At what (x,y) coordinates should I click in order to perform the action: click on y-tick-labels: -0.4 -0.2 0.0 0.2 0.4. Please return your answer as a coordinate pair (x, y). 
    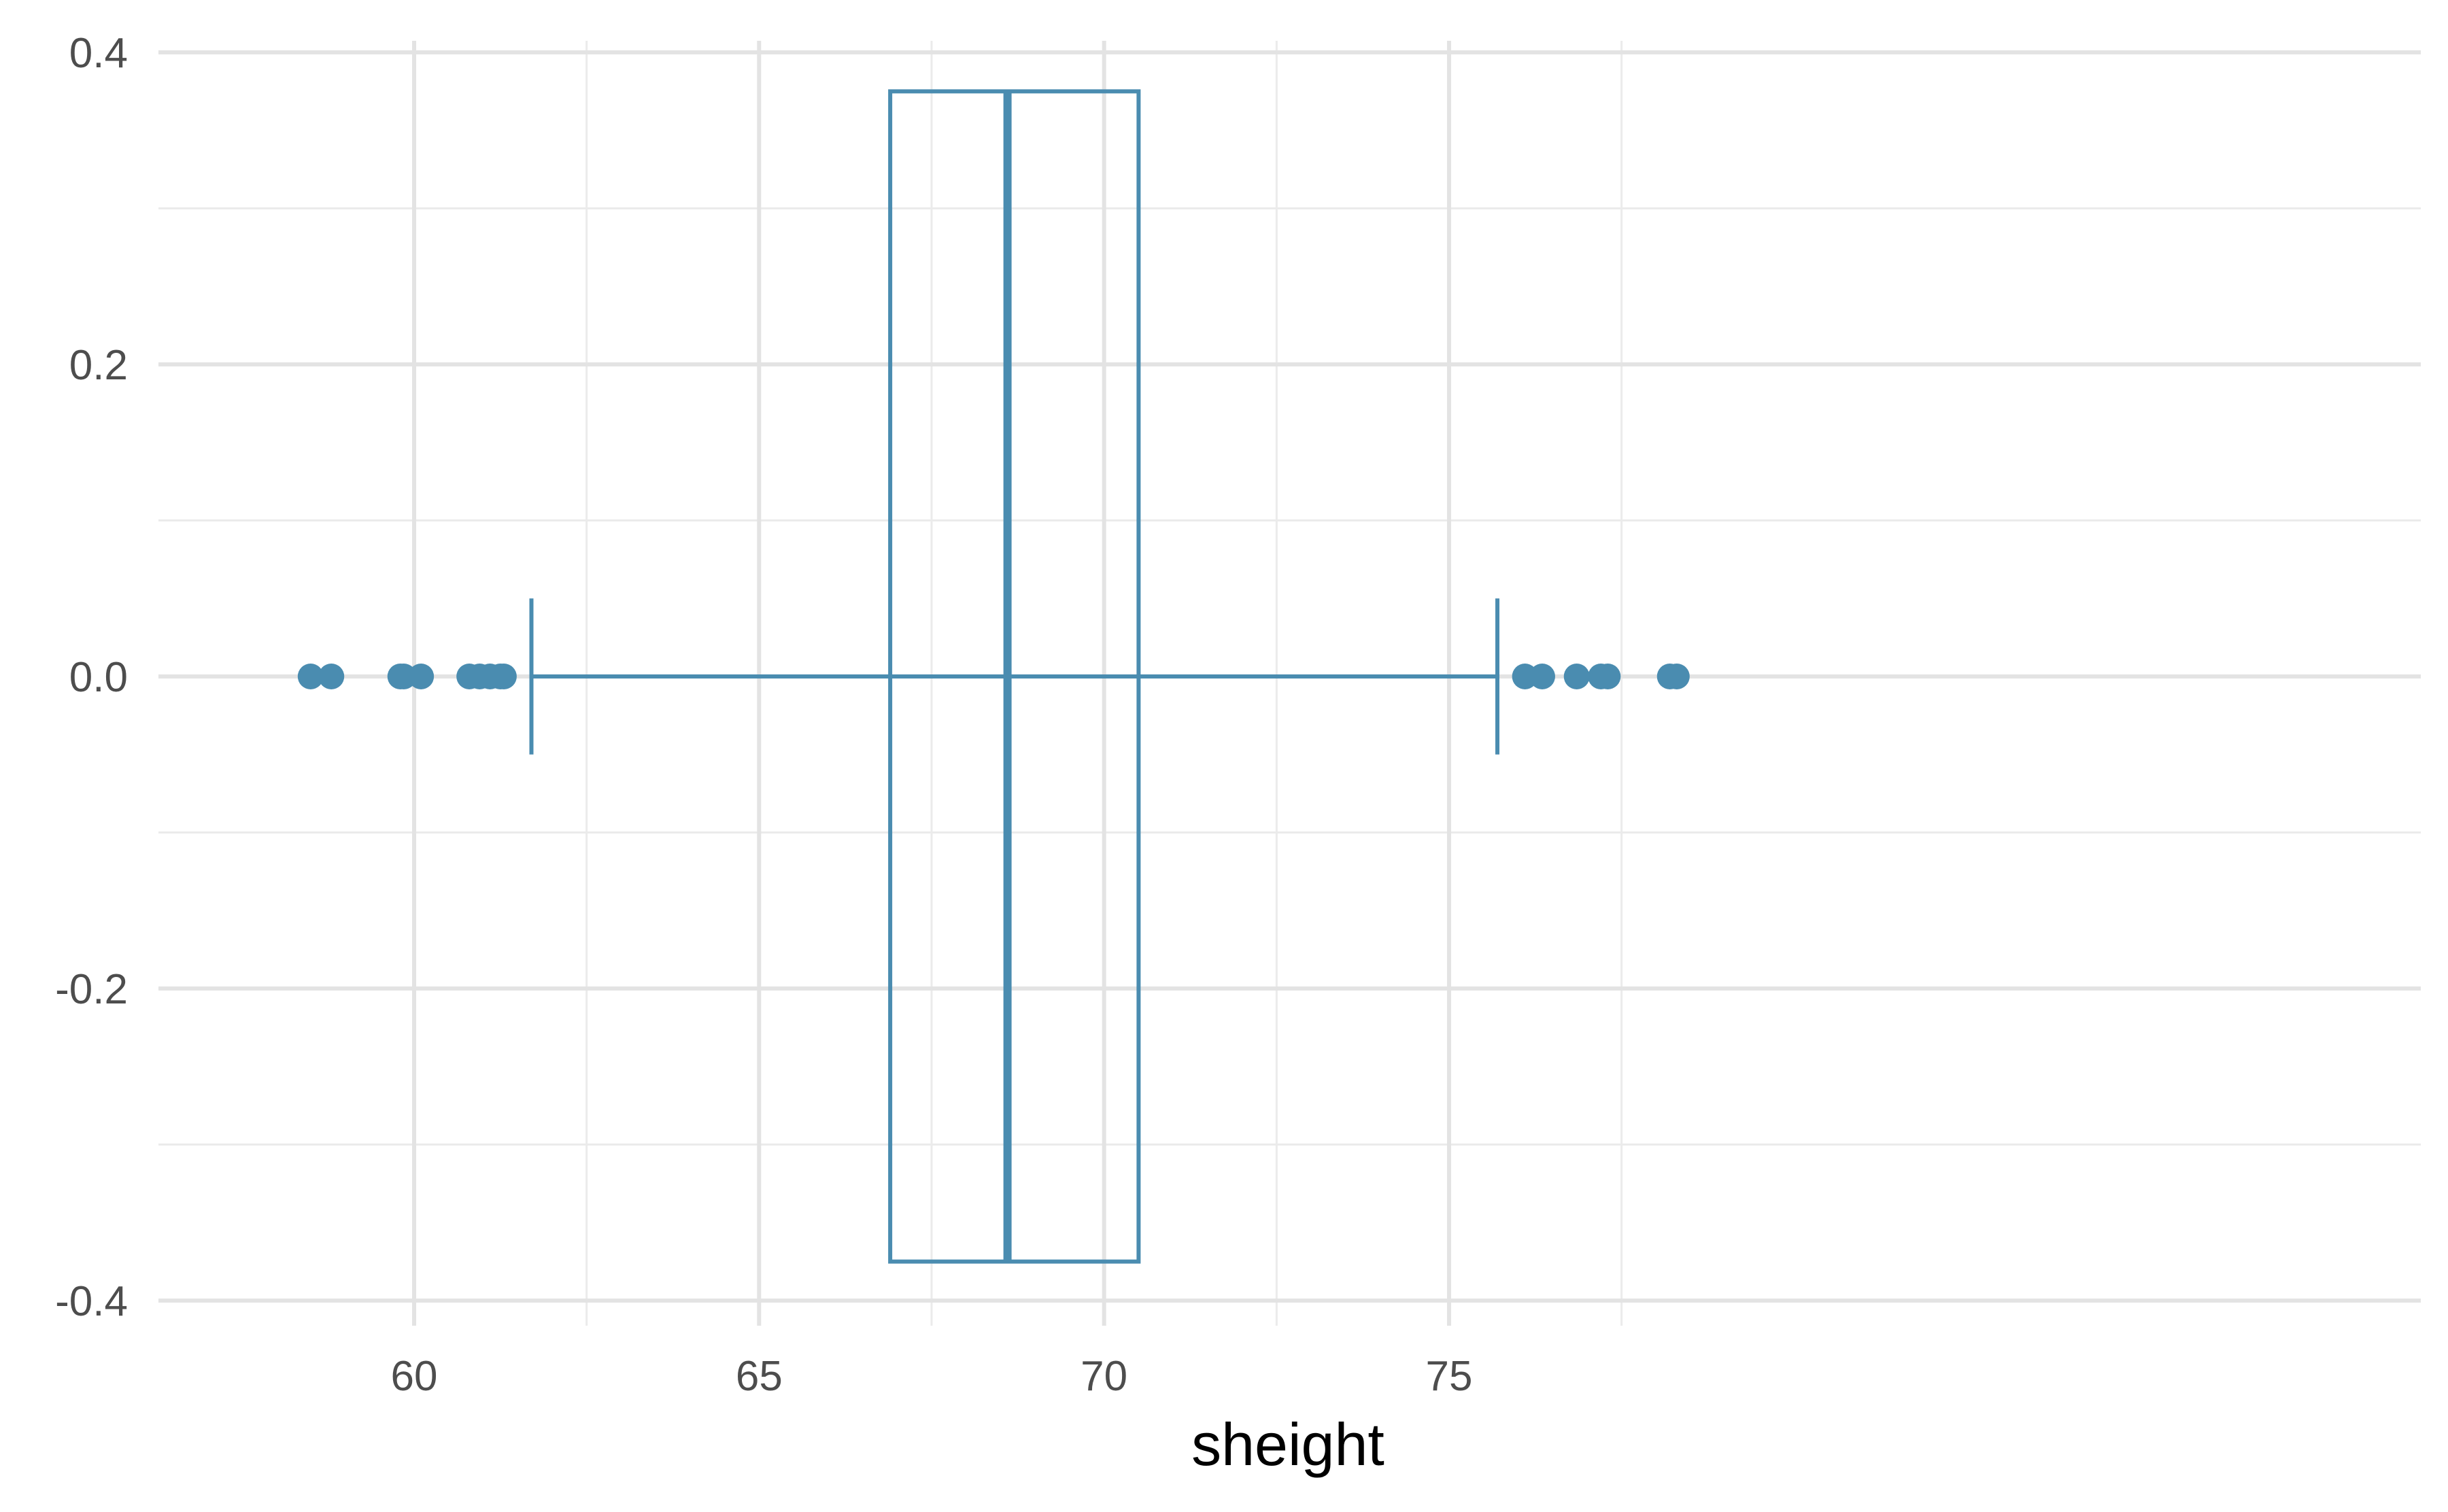
    Looking at the image, I should click on (92, 677).